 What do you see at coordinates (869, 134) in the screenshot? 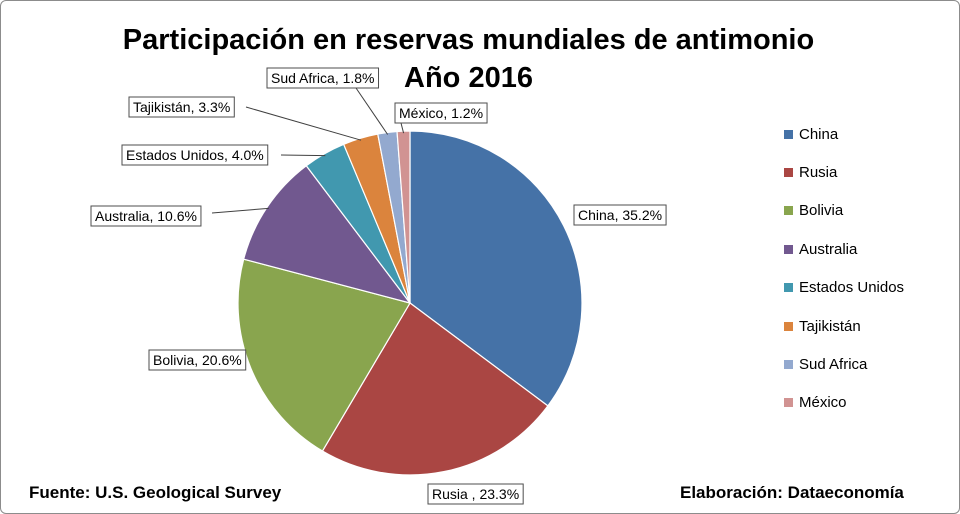
I see `legend-item-china: China` at bounding box center [869, 134].